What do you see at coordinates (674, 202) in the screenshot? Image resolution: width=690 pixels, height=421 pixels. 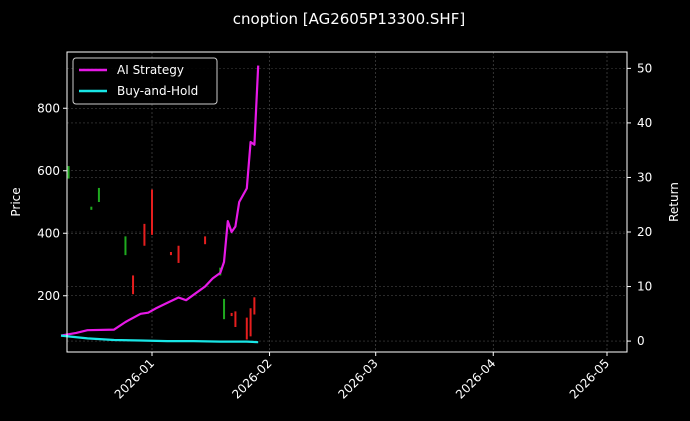 I see `right-axis-label: Return` at bounding box center [674, 202].